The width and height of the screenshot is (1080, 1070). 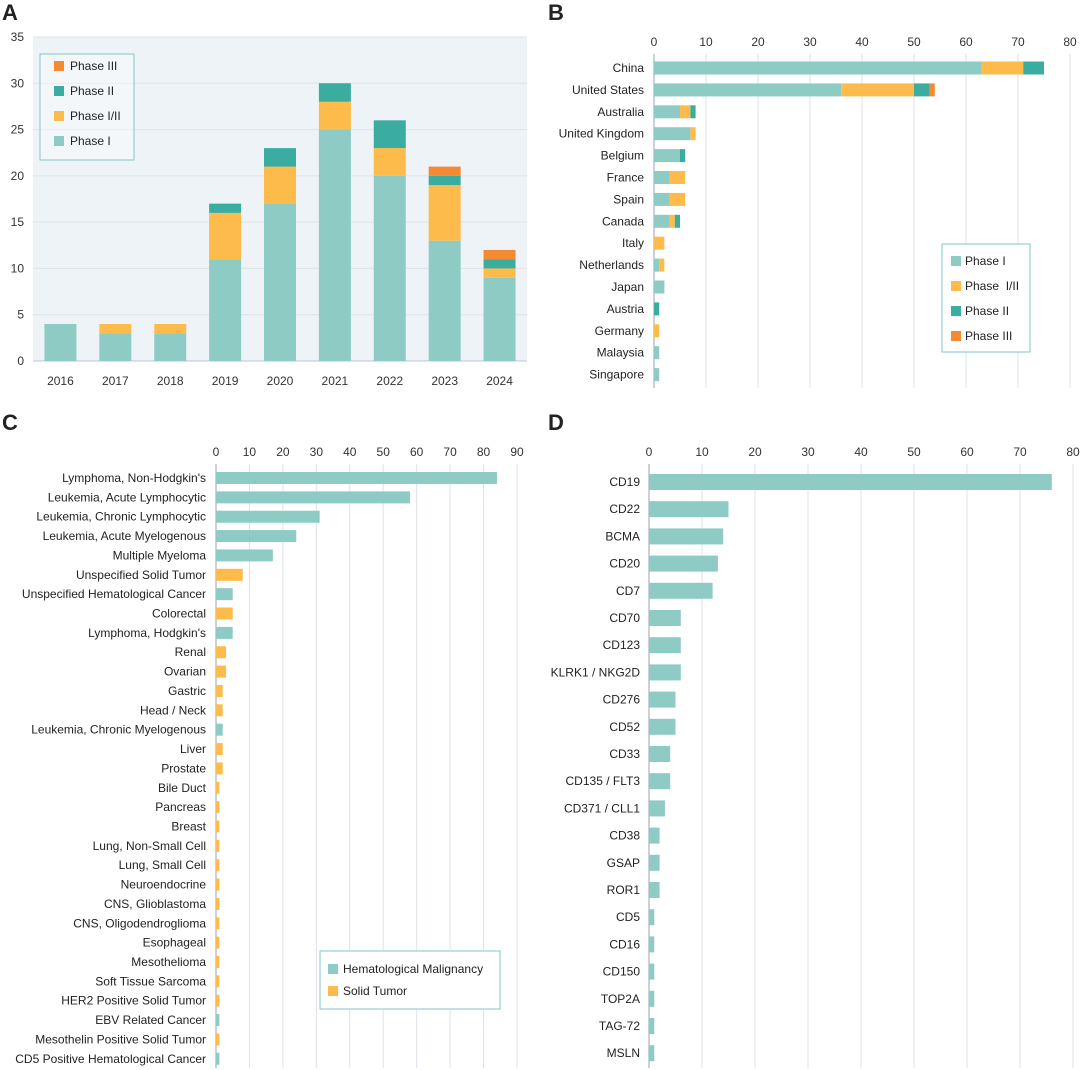 What do you see at coordinates (677, 221) in the screenshot?
I see `bar-phase-ii-canada` at bounding box center [677, 221].